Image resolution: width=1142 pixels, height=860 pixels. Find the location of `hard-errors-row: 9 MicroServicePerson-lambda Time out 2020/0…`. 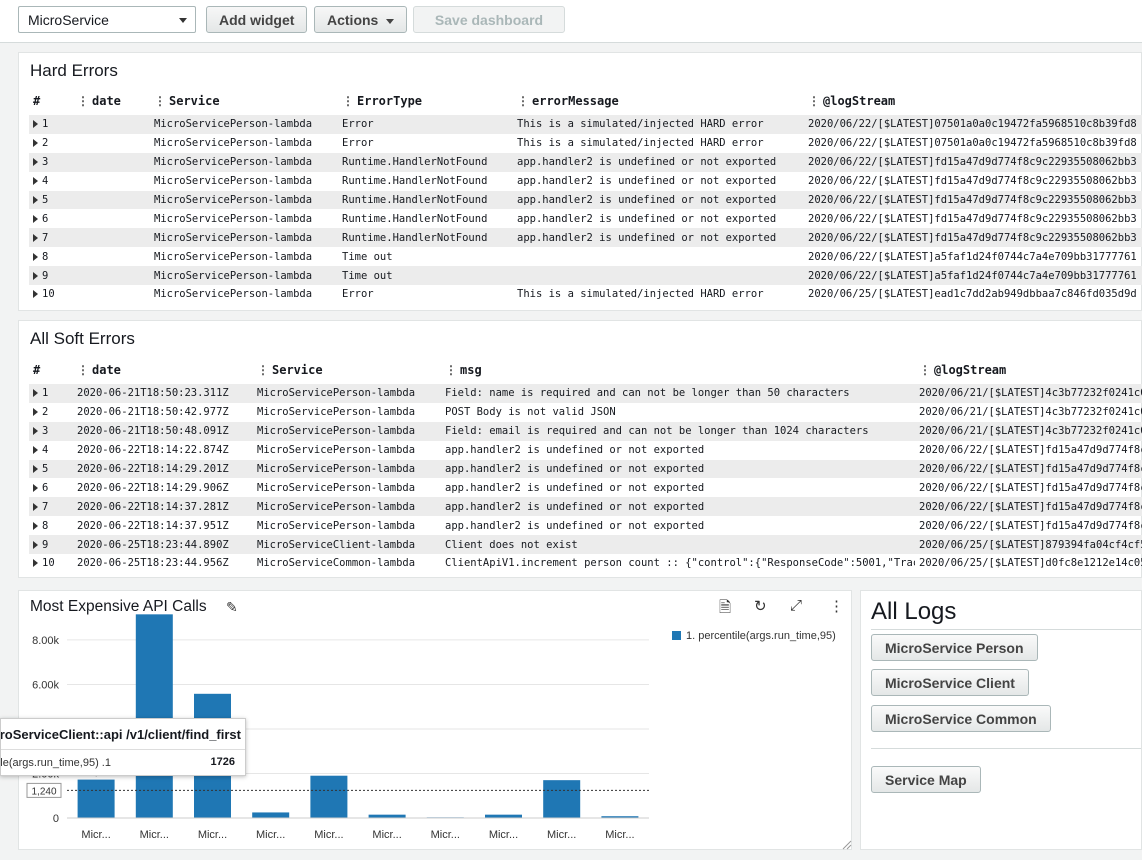

hard-errors-row: 9 MicroServicePerson-lambda Time out 2020/0… is located at coordinates (585, 276).